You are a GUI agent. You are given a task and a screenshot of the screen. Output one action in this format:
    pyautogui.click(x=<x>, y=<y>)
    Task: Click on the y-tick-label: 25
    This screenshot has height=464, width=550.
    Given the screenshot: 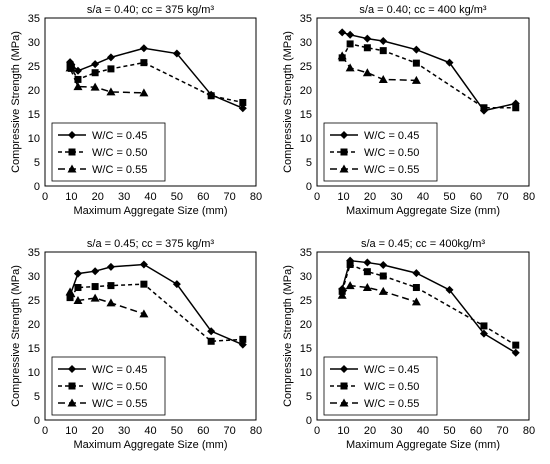 What is the action you would take?
    pyautogui.click(x=34, y=301)
    